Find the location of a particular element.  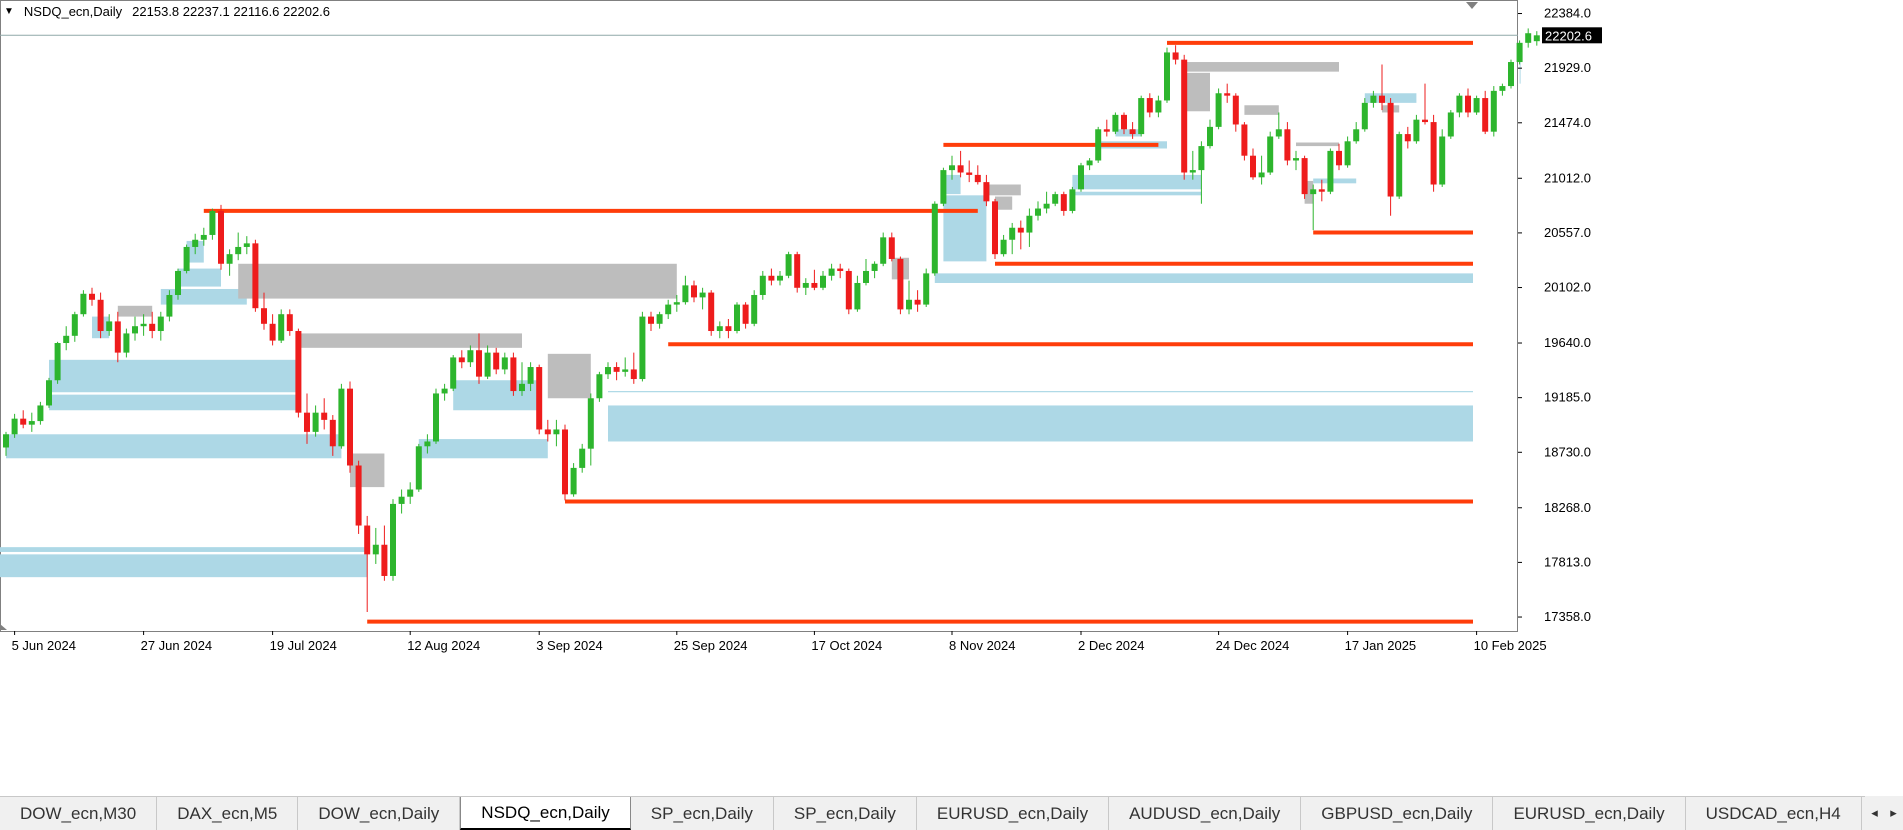

triangle-down-icon: ▼ is located at coordinates (9, 11).